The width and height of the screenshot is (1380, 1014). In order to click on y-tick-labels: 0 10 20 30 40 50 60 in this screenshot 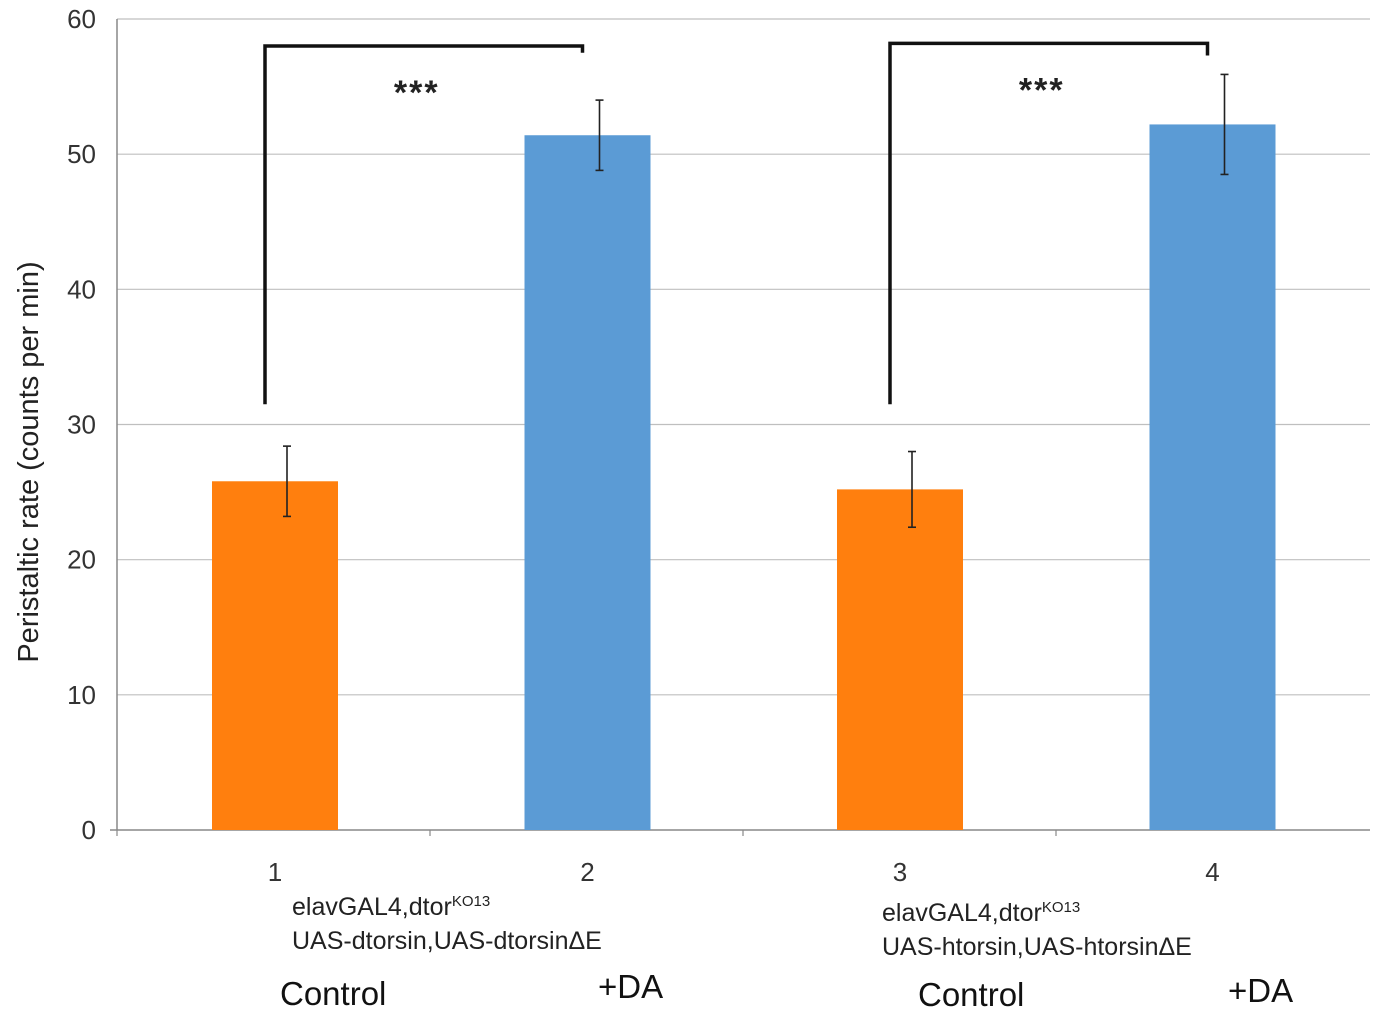, I will do `click(81, 424)`.